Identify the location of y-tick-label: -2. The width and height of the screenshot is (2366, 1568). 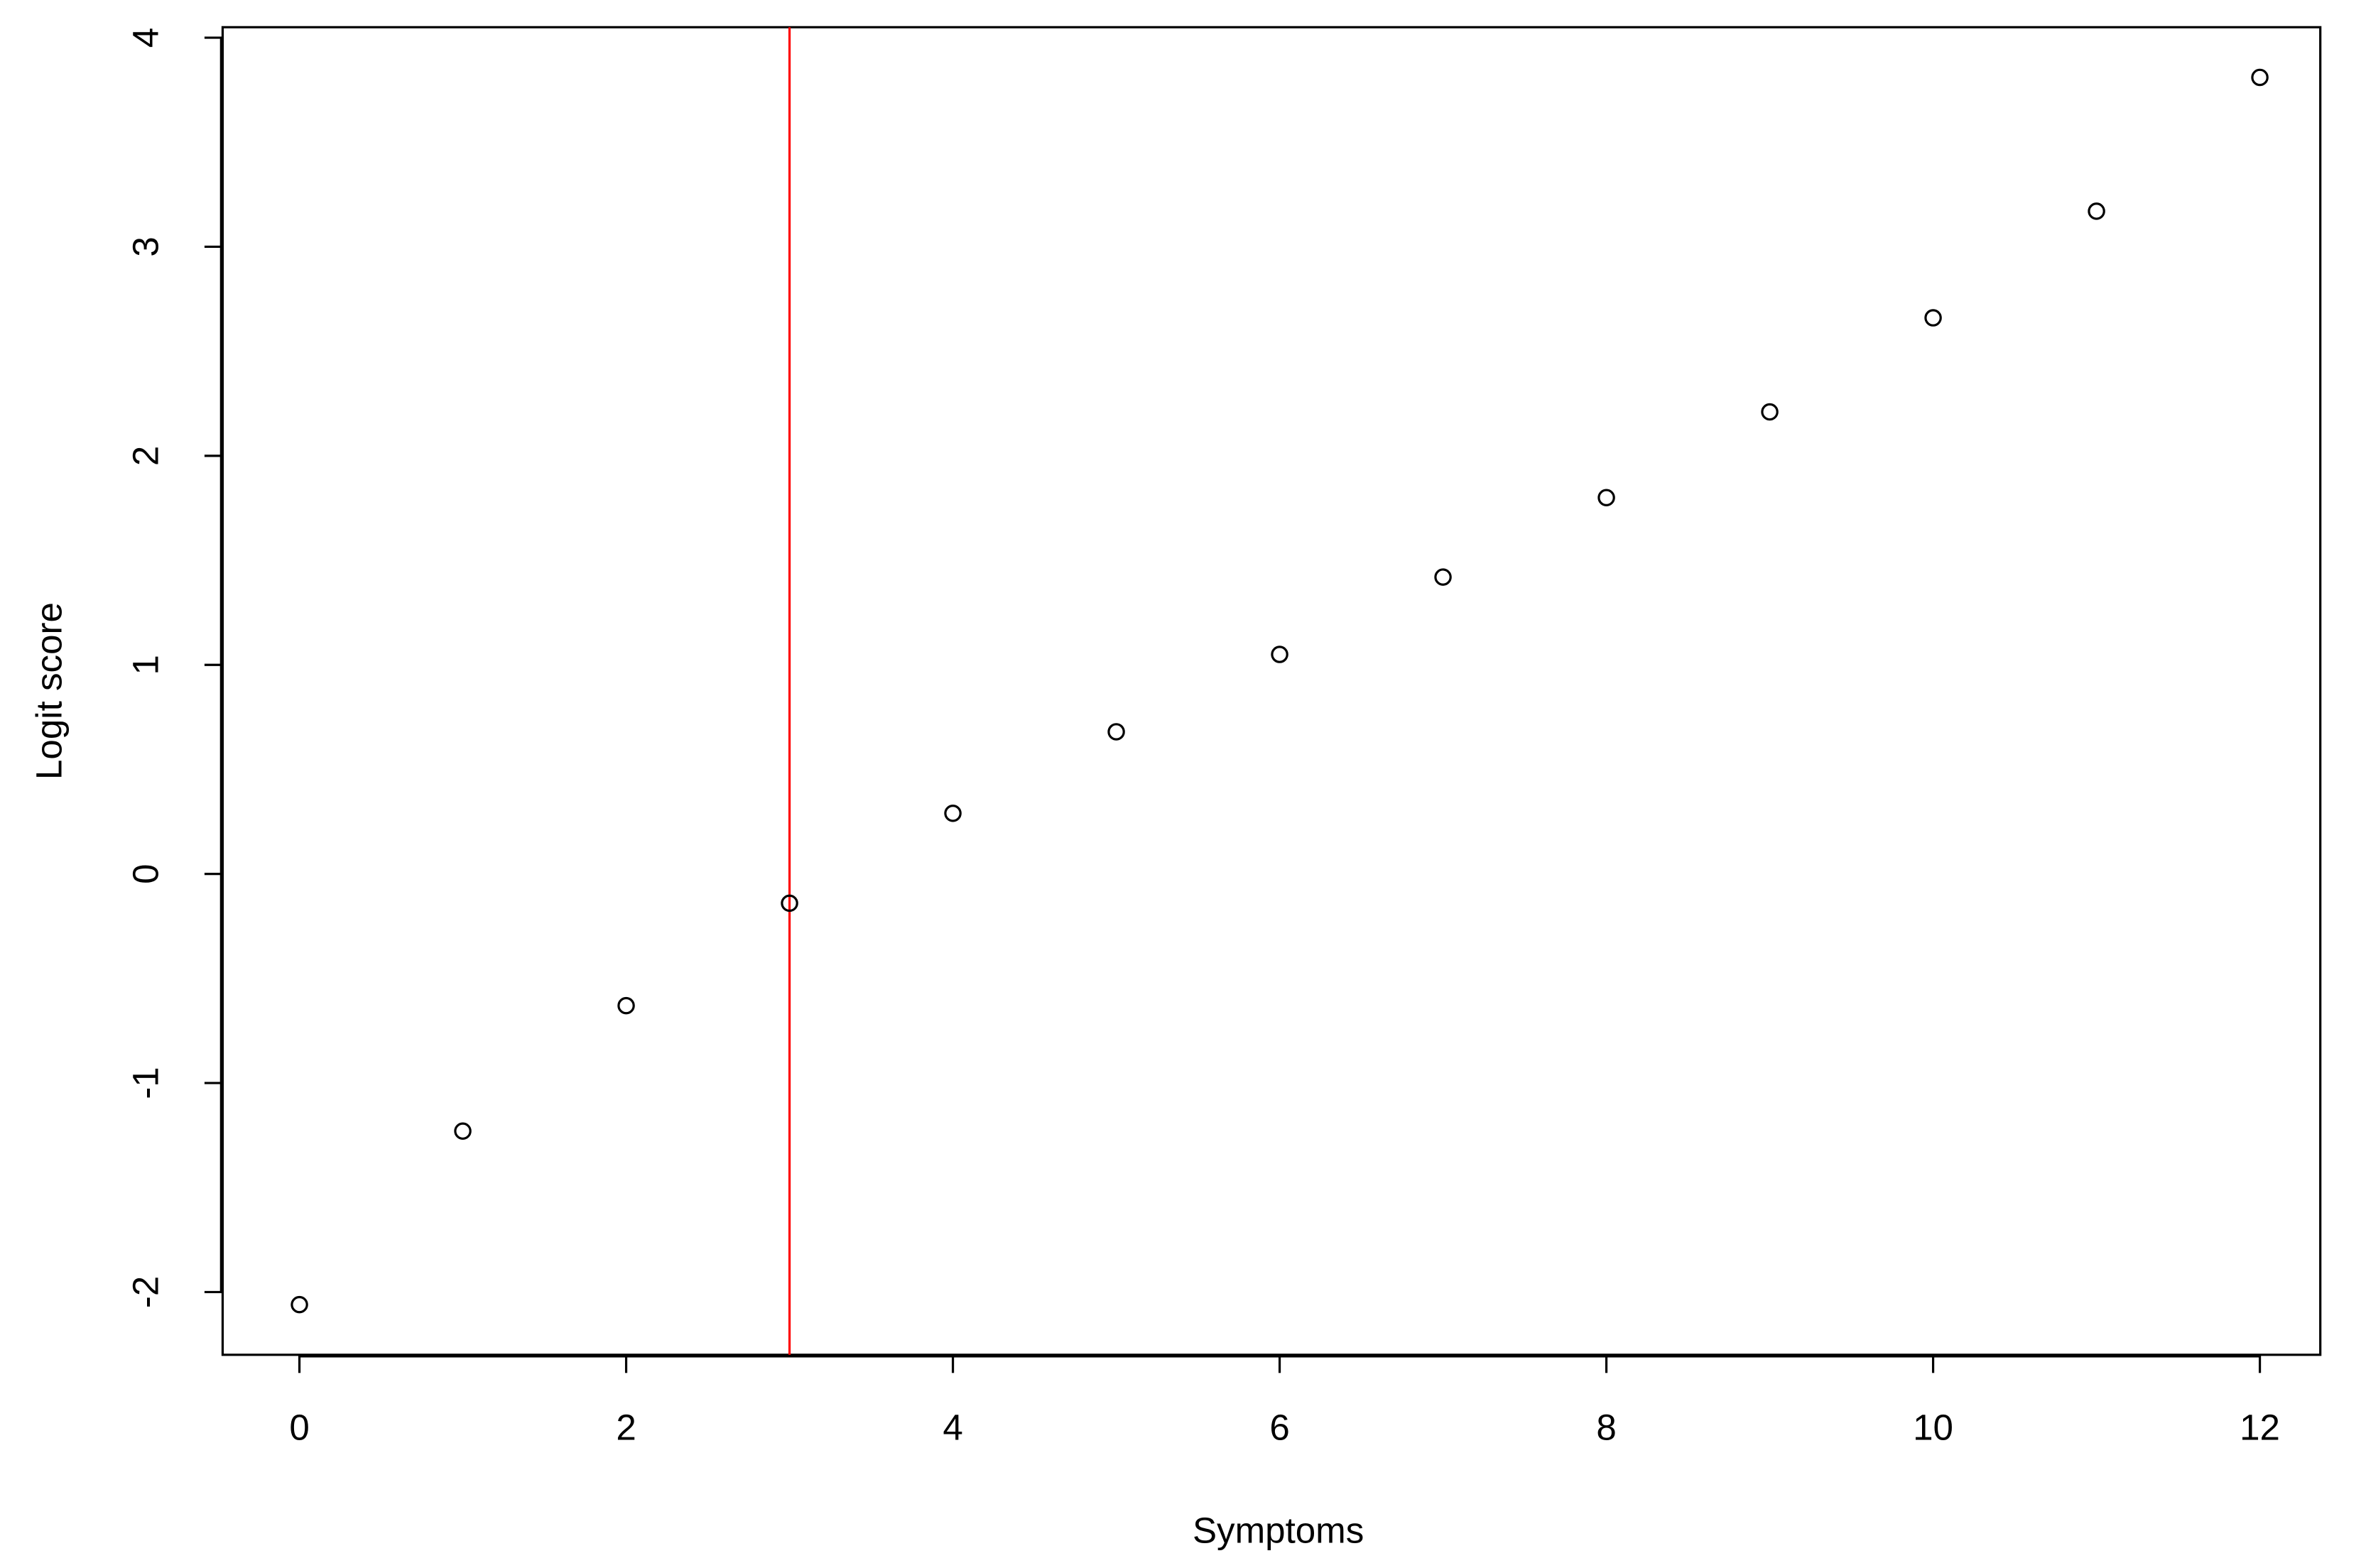
(146, 1292).